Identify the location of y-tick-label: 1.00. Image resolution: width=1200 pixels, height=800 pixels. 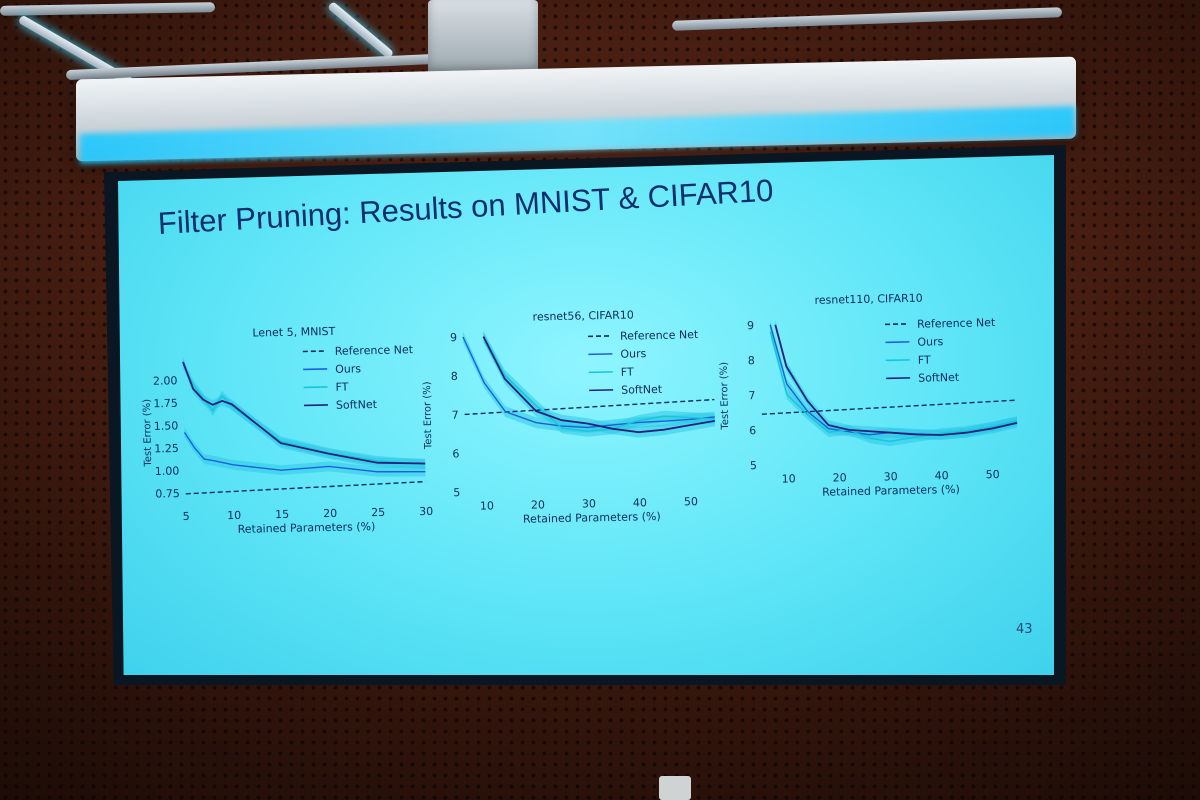
(167, 471).